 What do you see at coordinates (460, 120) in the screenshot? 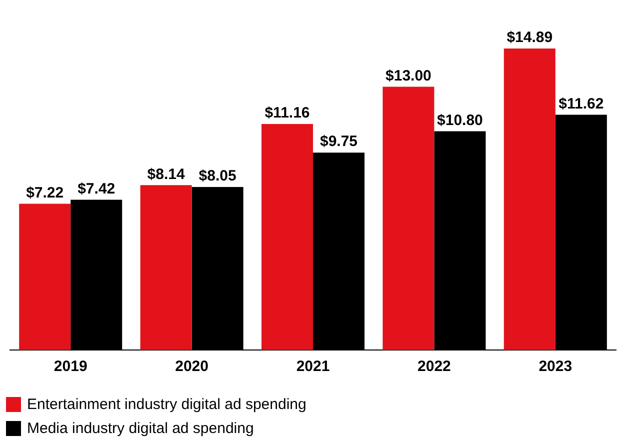
I see `data-label: $10.80` at bounding box center [460, 120].